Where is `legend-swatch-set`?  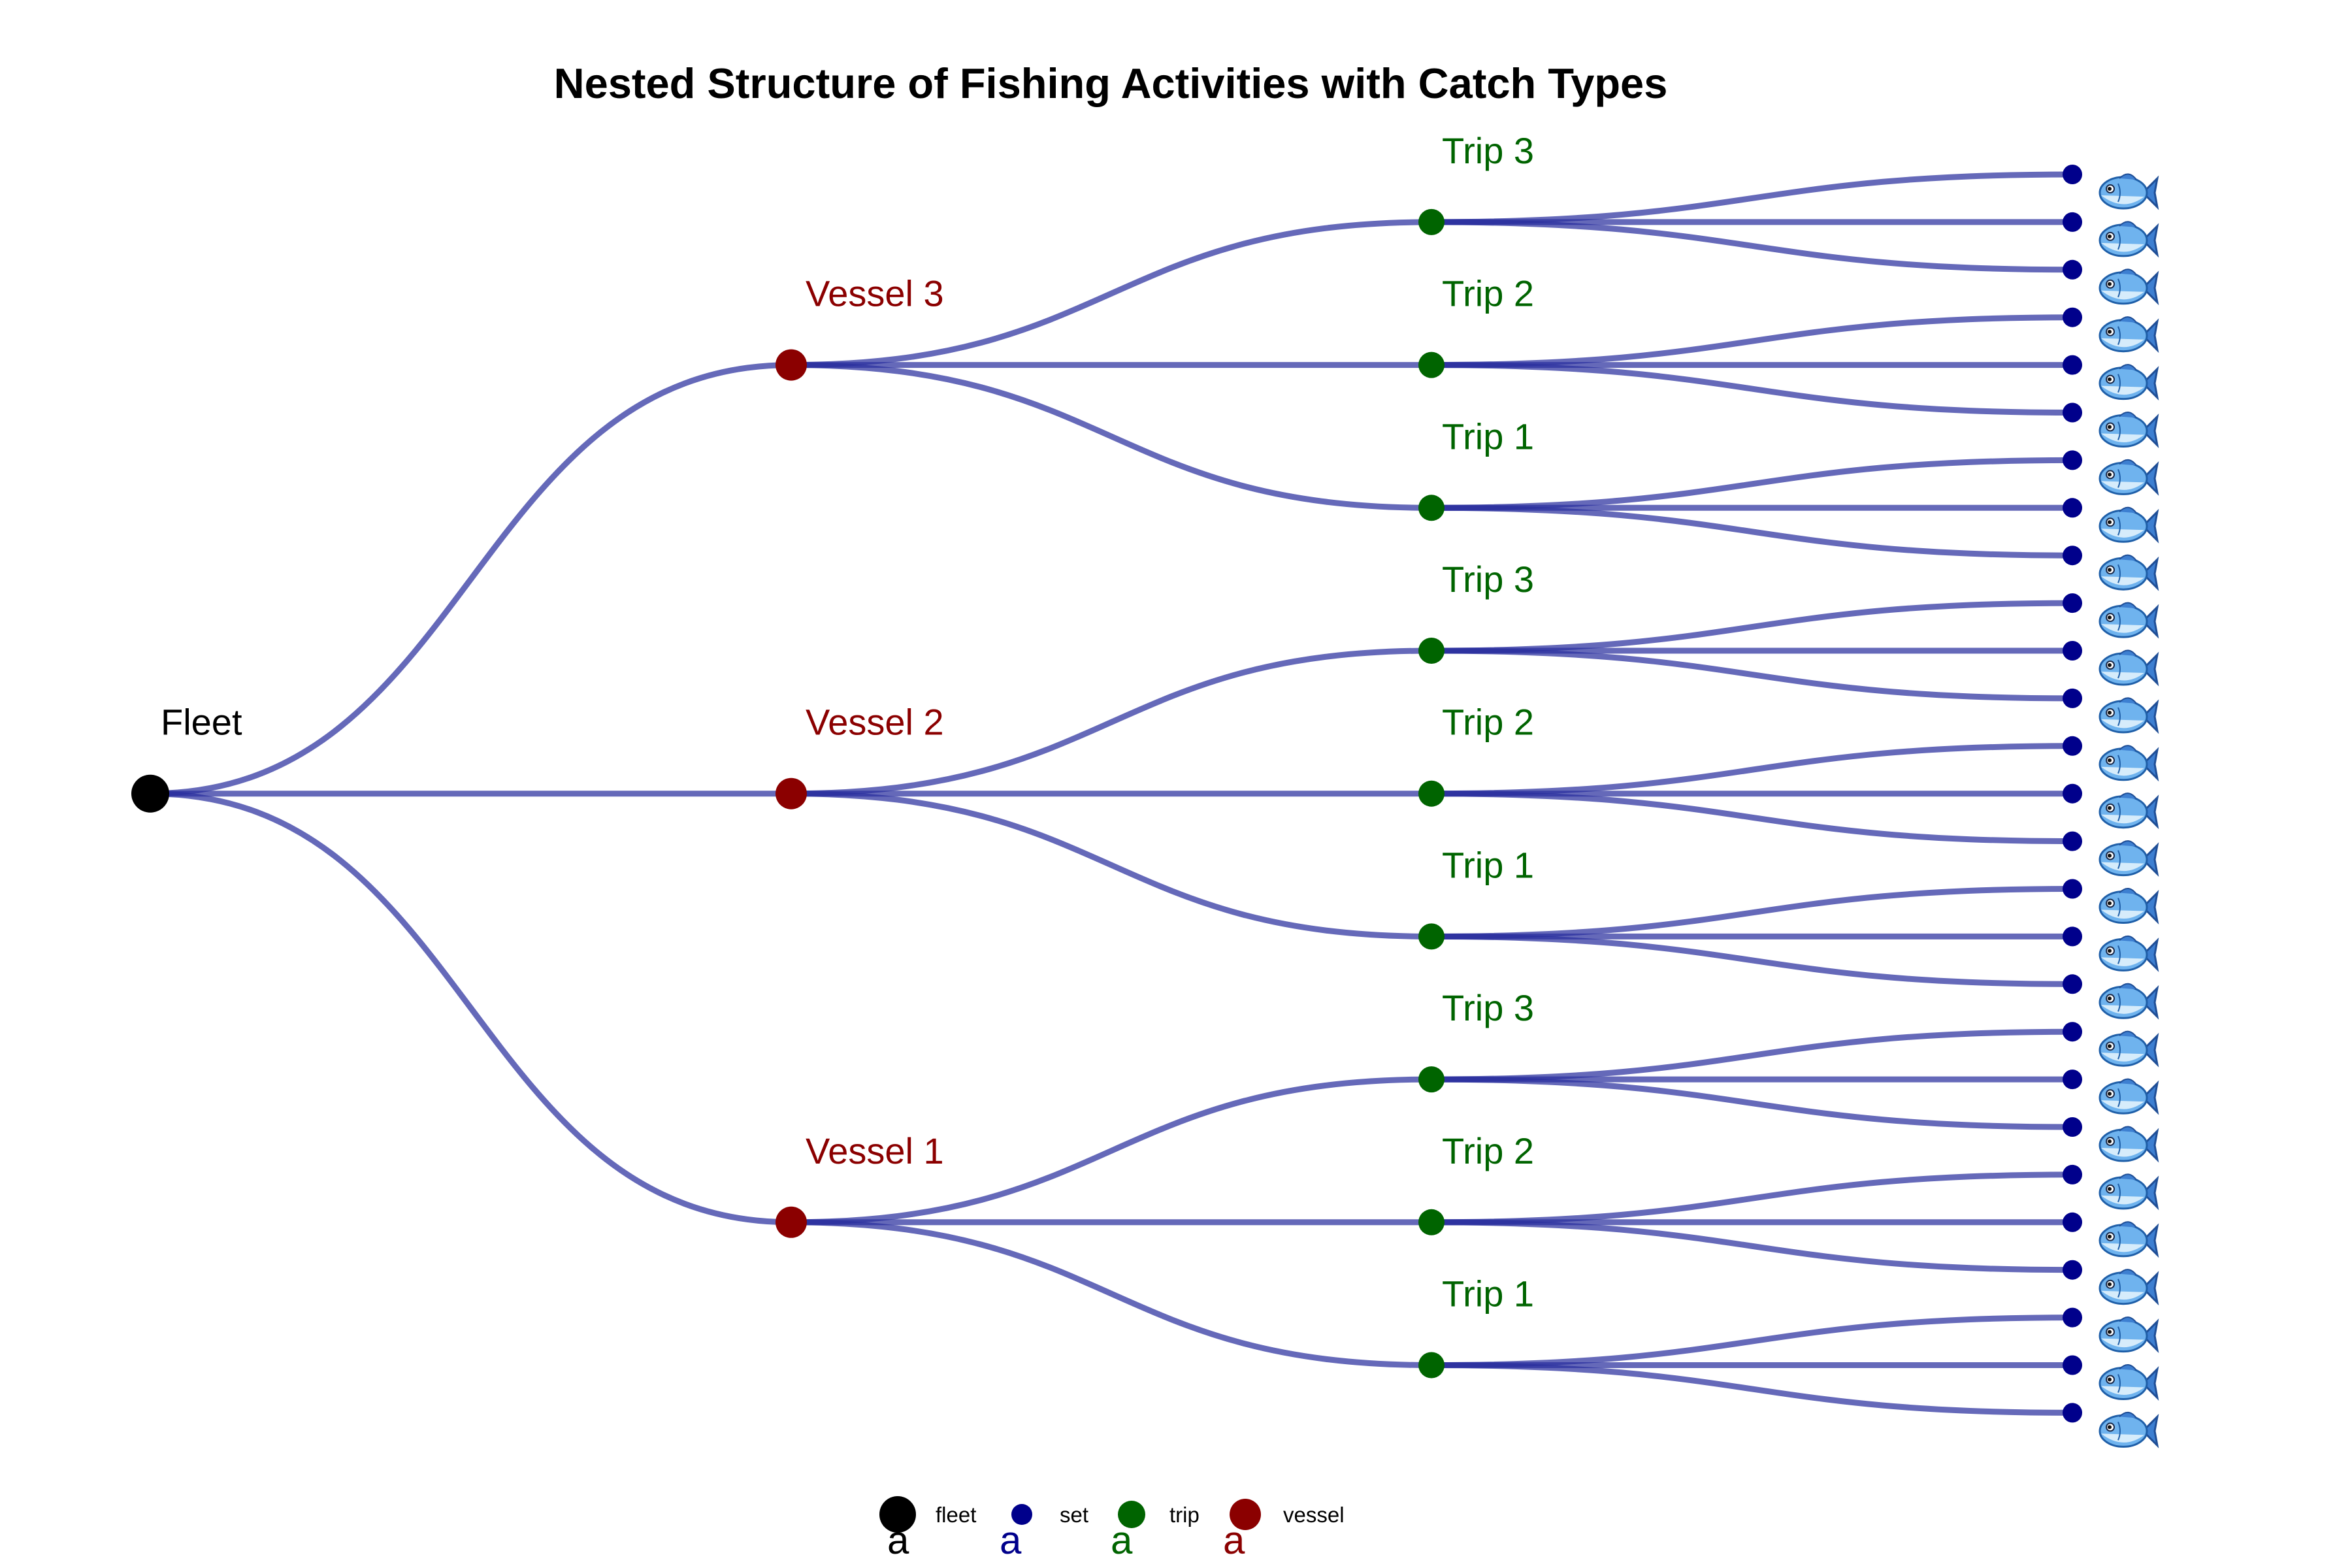 legend-swatch-set is located at coordinates (1021, 1514).